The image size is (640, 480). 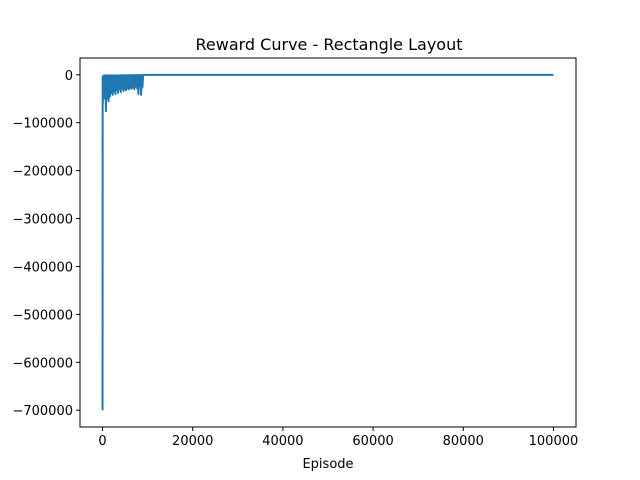 I want to click on x-axis: 0 20000 40000 60000 80000 100000, so click(x=338, y=438).